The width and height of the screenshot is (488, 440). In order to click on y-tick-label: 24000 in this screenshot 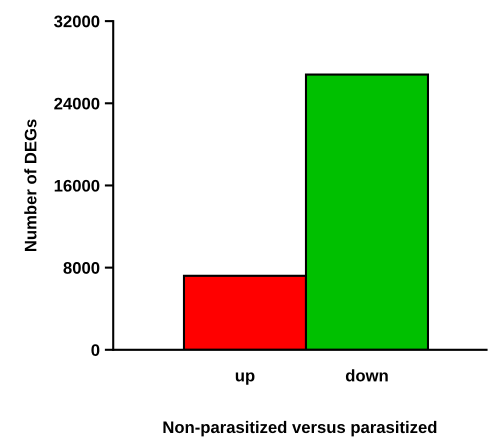, I will do `click(77, 104)`.